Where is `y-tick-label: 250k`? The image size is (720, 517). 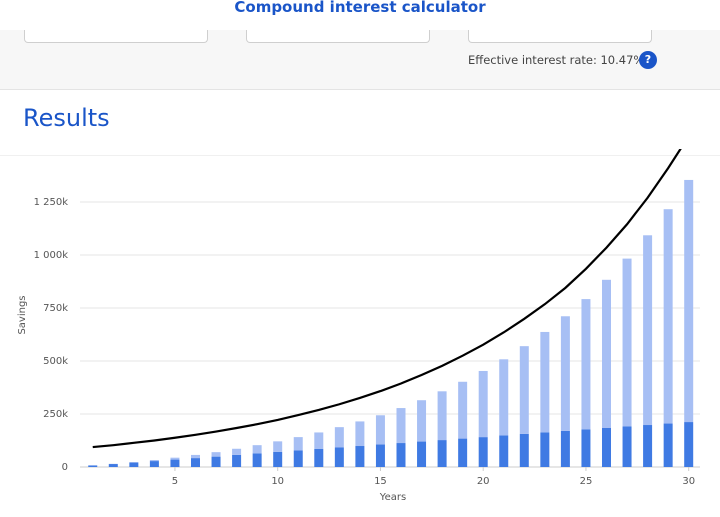
y-tick-label: 250k is located at coordinates (55, 414).